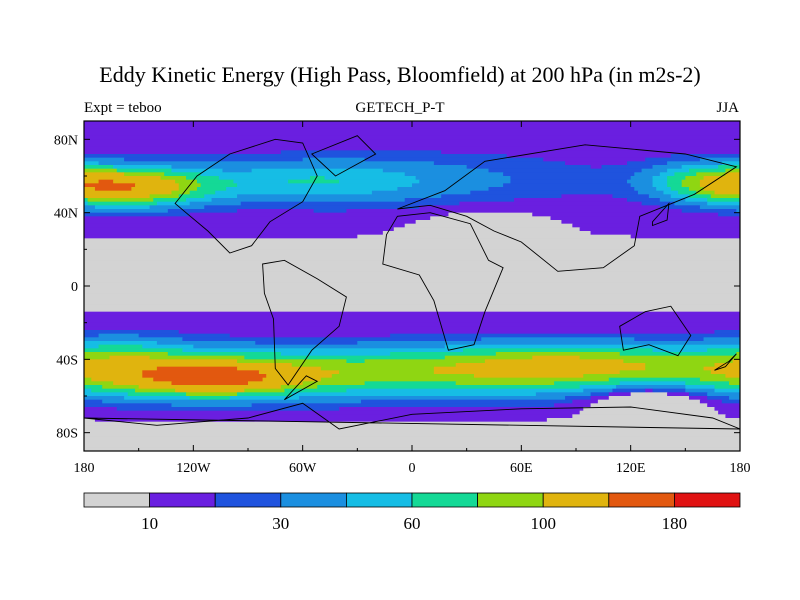  Describe the element at coordinates (412, 512) in the screenshot. I see `colorbar: 10 30 60 100 180` at that location.